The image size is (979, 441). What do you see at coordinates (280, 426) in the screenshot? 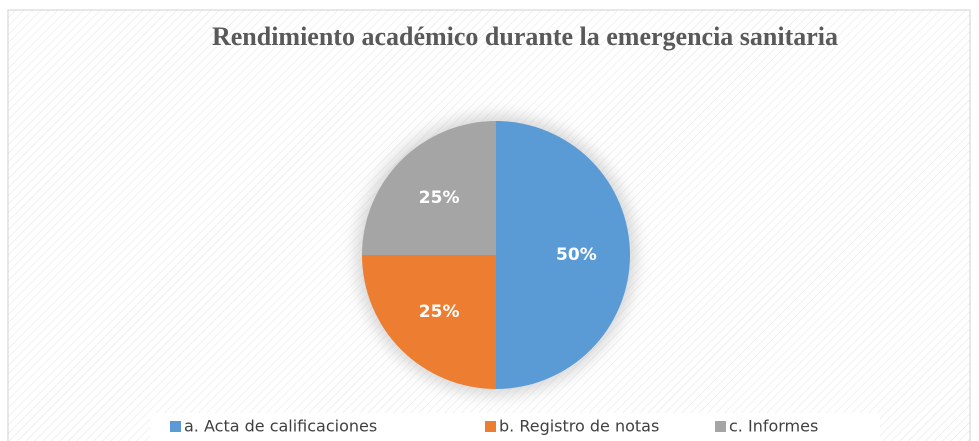
I see `legend-label: a. Acta de calificaciones` at bounding box center [280, 426].